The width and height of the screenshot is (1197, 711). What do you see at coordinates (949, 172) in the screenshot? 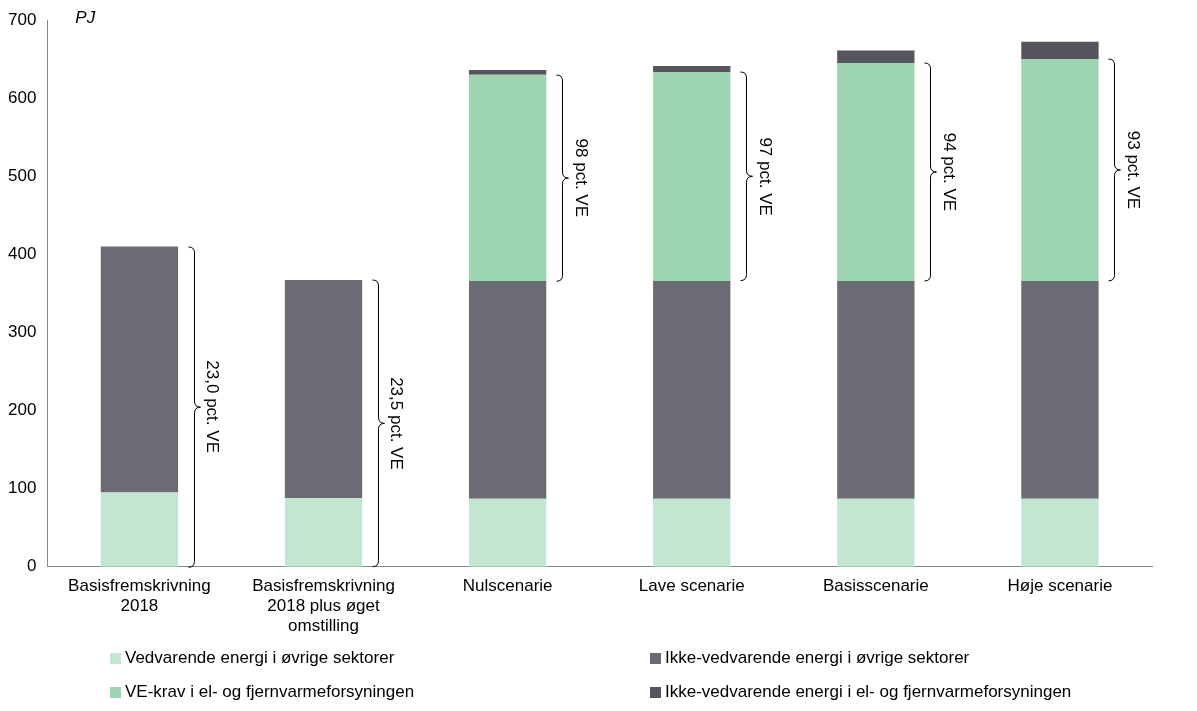
I see `annotation: 94 pct. VE` at bounding box center [949, 172].